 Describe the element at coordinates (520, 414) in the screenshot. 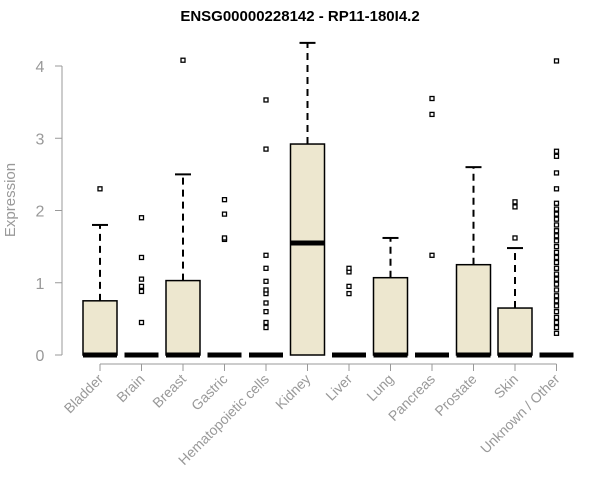

I see `x-tick-label: Unknown / Other` at that location.